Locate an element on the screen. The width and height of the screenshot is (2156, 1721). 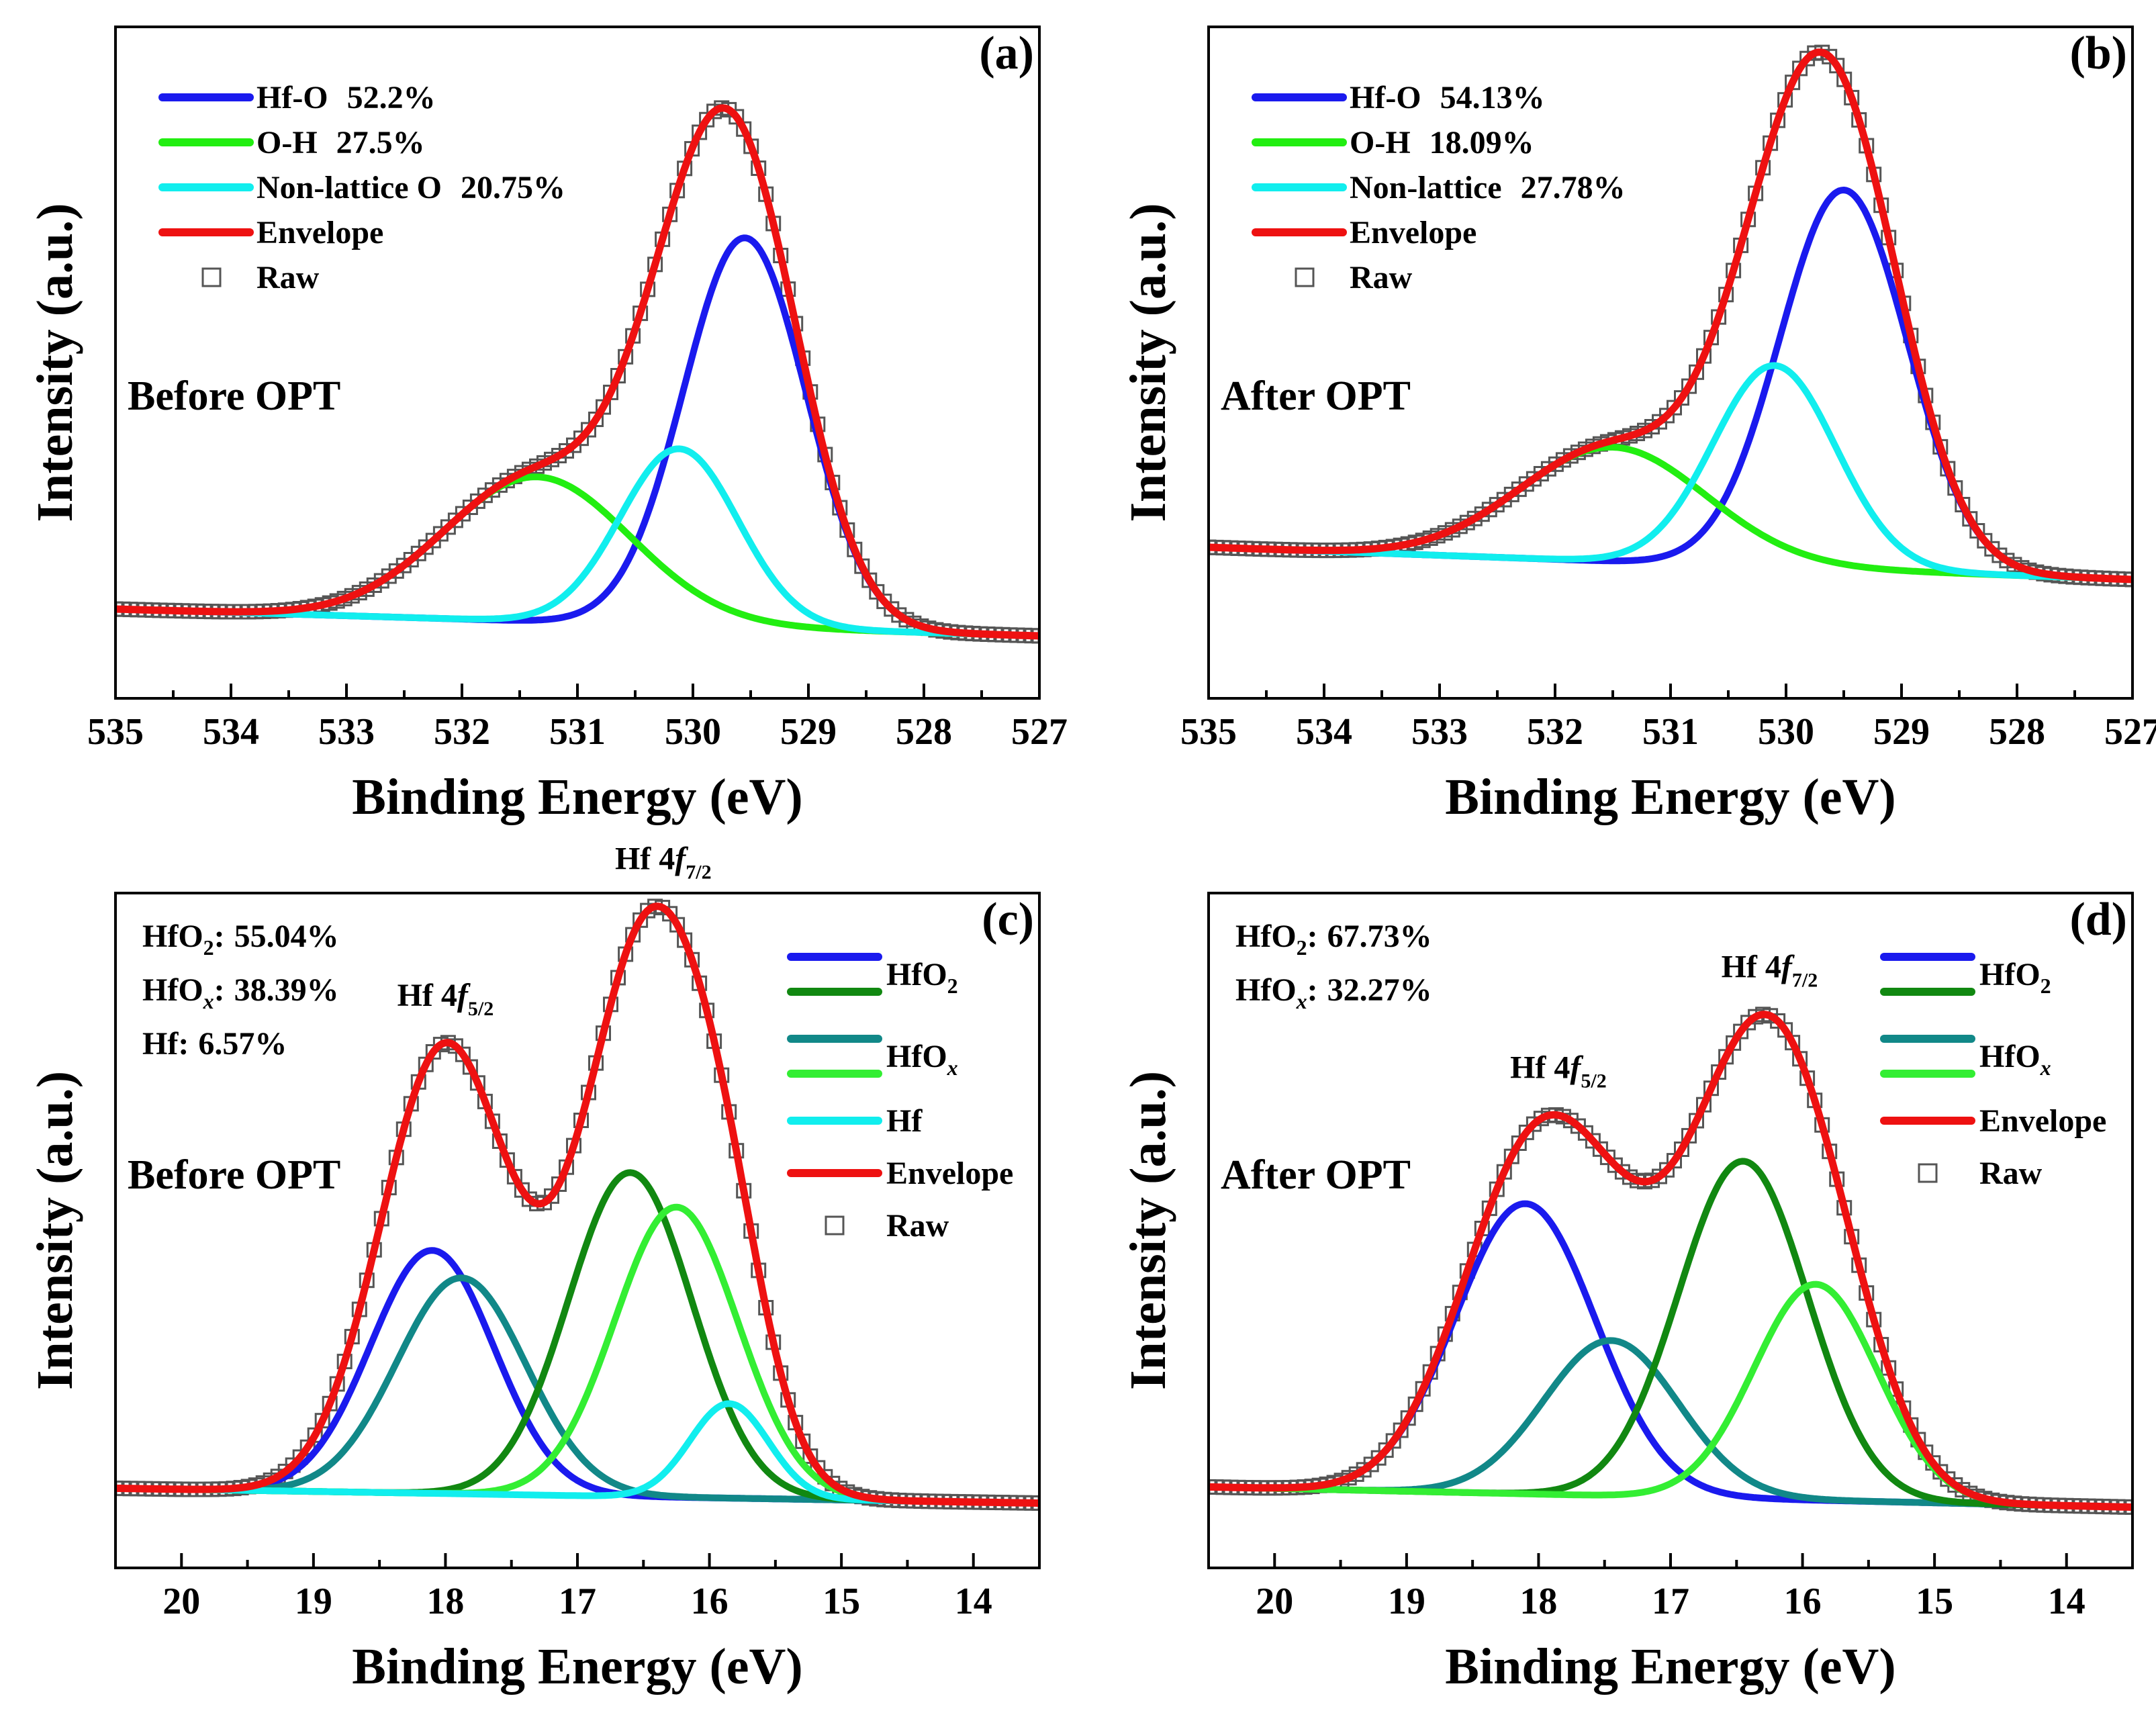
legend-label: O-H 27.5% is located at coordinates (340, 142).